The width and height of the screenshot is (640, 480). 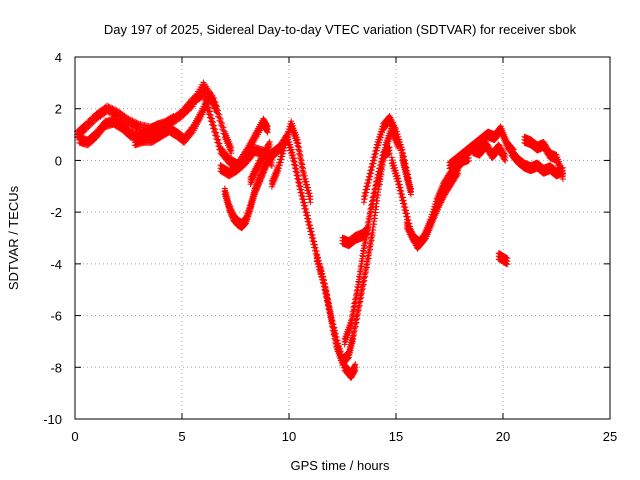 What do you see at coordinates (610, 436) in the screenshot?
I see `x-tick-label: 25` at bounding box center [610, 436].